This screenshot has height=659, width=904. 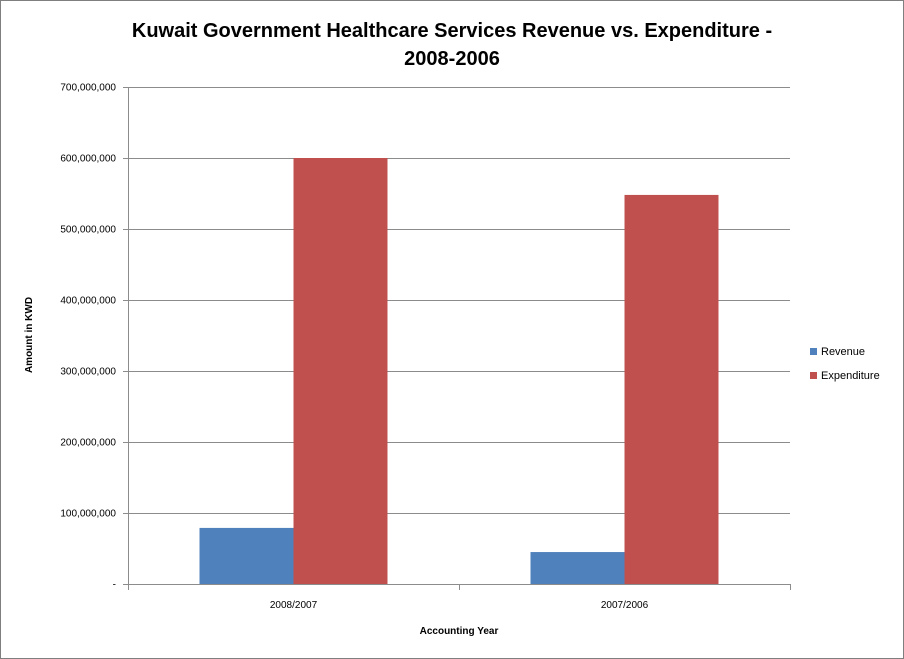 What do you see at coordinates (625, 605) in the screenshot?
I see `x-tick-label: 2007/2006` at bounding box center [625, 605].